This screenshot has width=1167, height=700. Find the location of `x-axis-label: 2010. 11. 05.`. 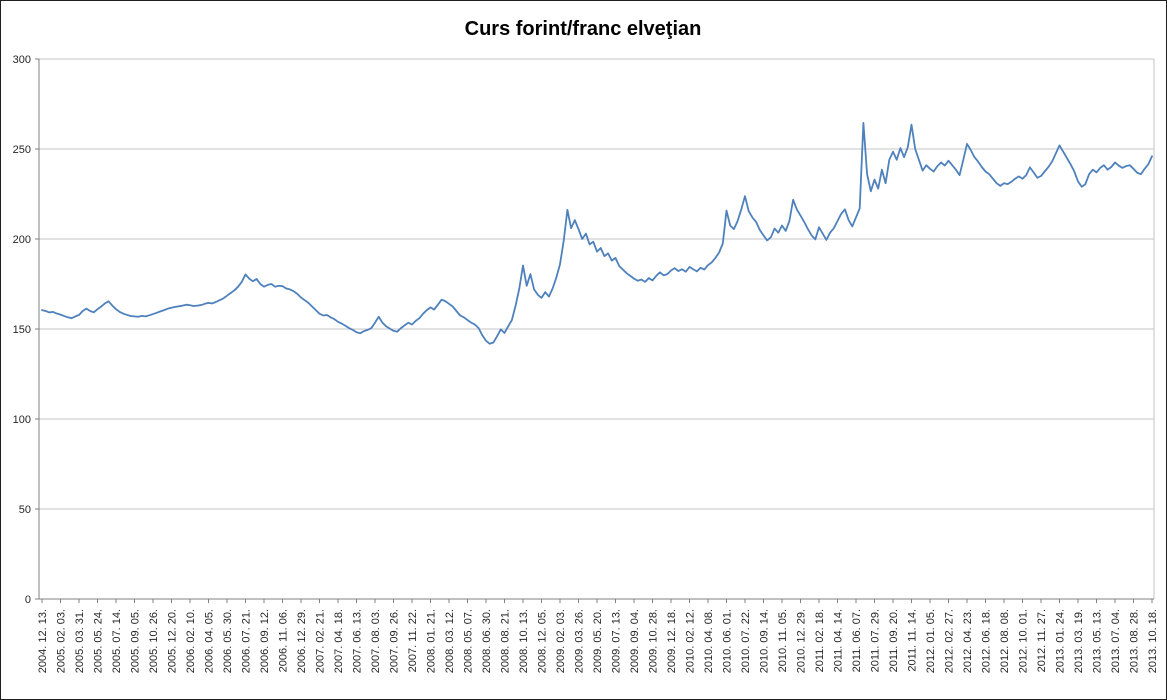

x-axis-label: 2010. 11. 05. is located at coordinates (783, 640).